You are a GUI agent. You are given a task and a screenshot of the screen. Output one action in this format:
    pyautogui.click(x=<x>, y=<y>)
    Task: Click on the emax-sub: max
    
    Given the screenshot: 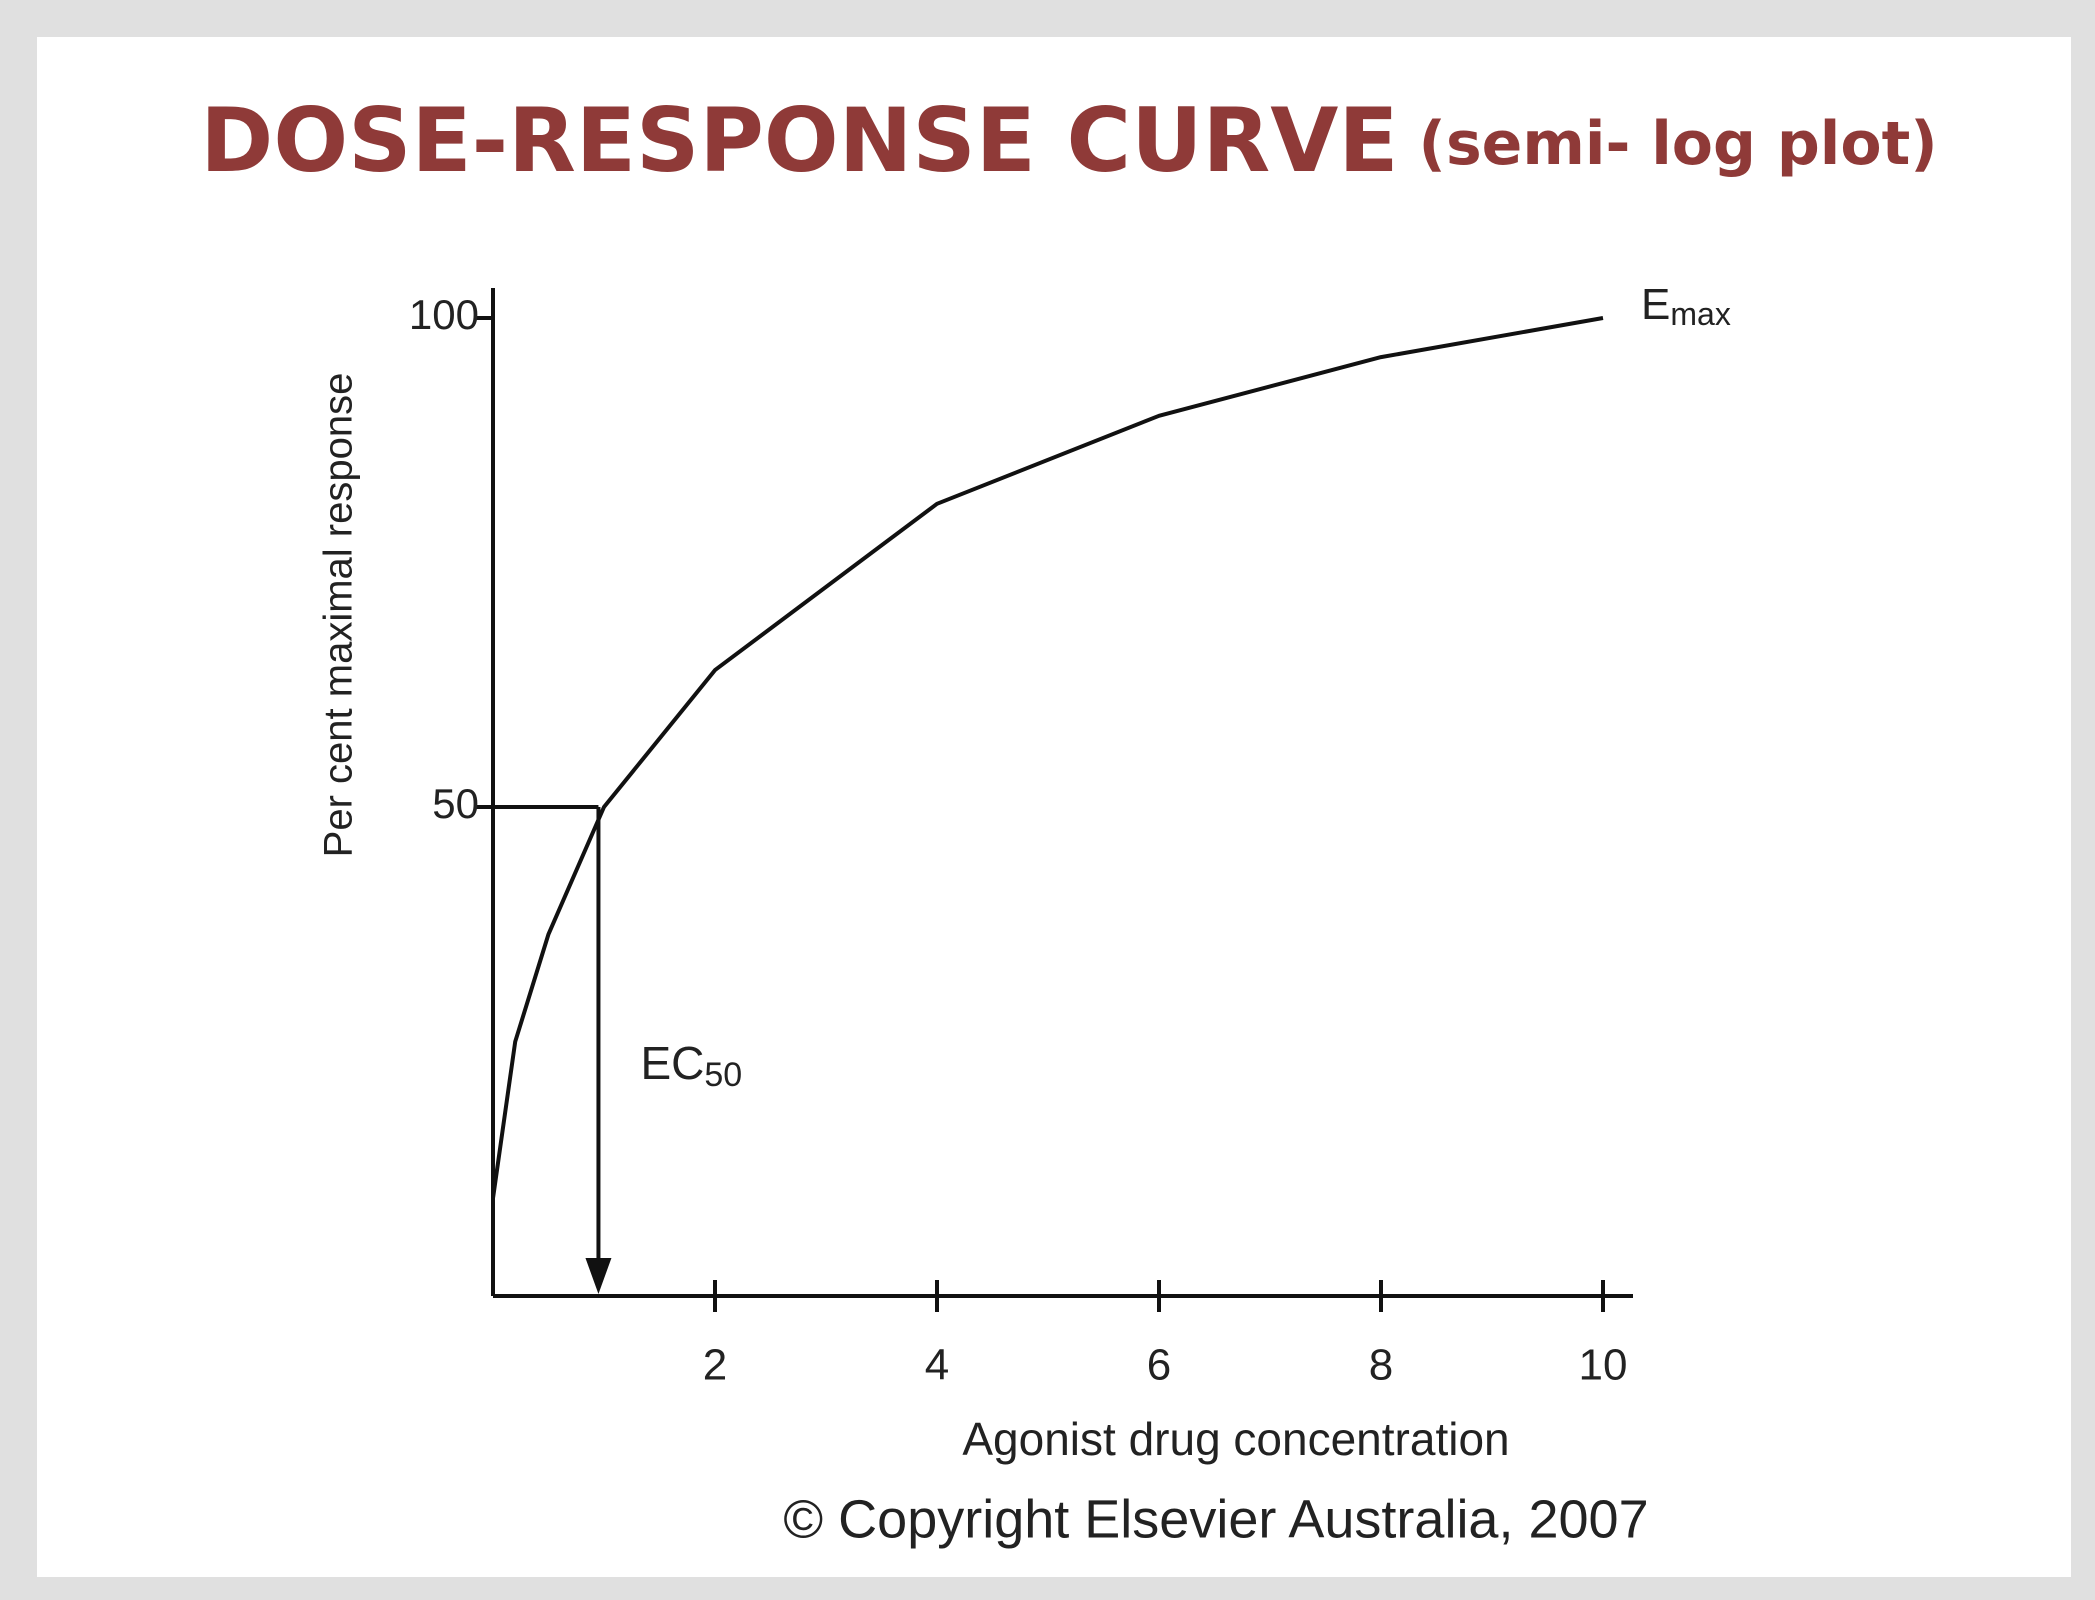 What is the action you would take?
    pyautogui.click(x=1700, y=314)
    